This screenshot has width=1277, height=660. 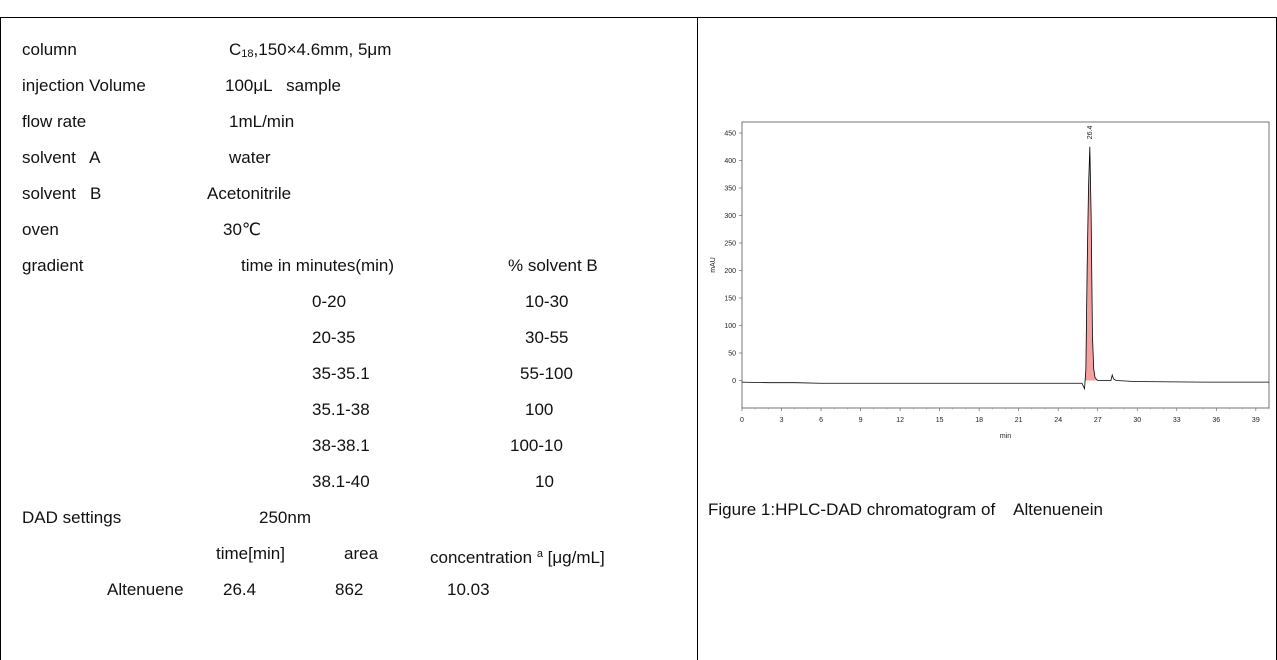 What do you see at coordinates (1256, 420) in the screenshot?
I see `x-tick-label: 39` at bounding box center [1256, 420].